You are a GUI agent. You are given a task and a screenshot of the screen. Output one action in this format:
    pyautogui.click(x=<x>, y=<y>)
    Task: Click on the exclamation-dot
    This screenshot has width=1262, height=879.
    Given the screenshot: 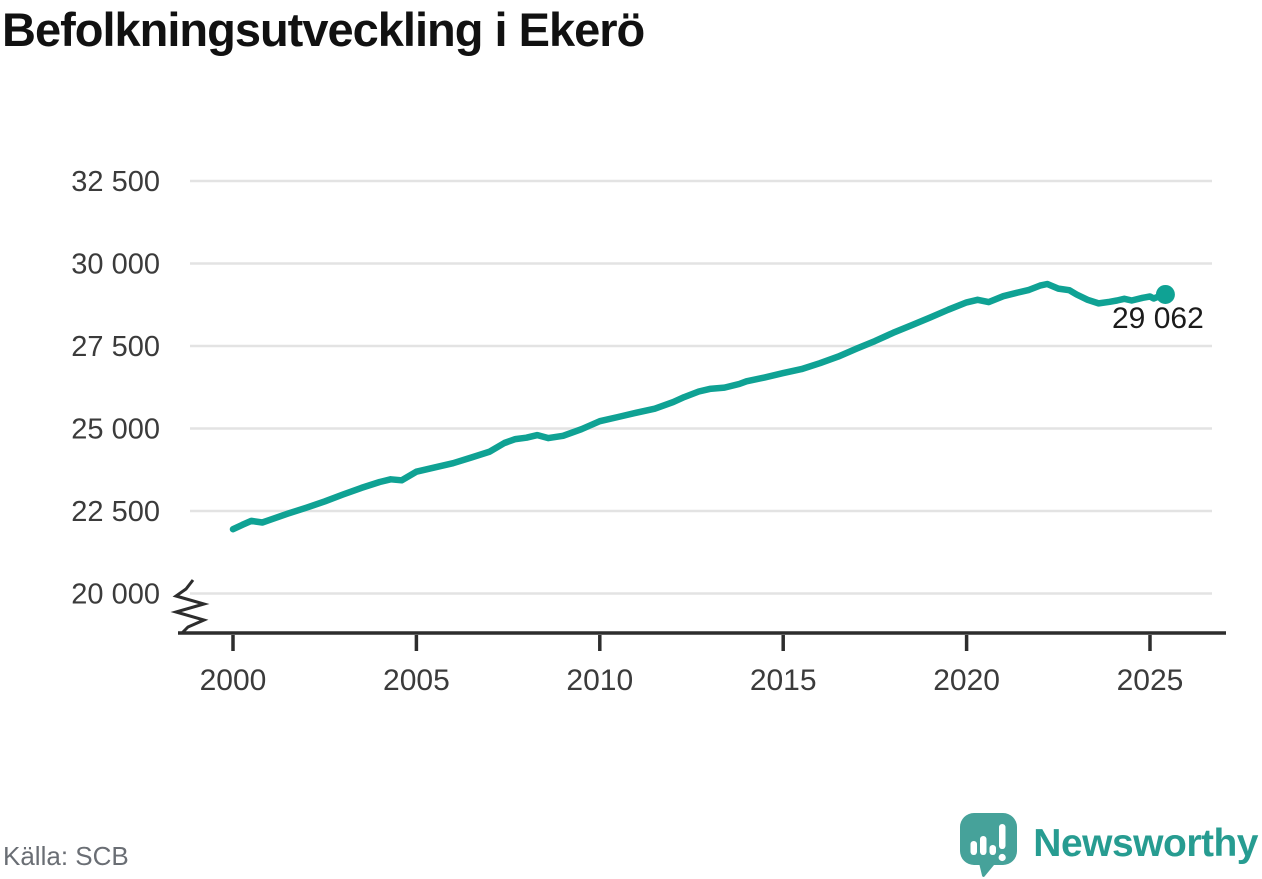 What is the action you would take?
    pyautogui.click(x=1002, y=857)
    